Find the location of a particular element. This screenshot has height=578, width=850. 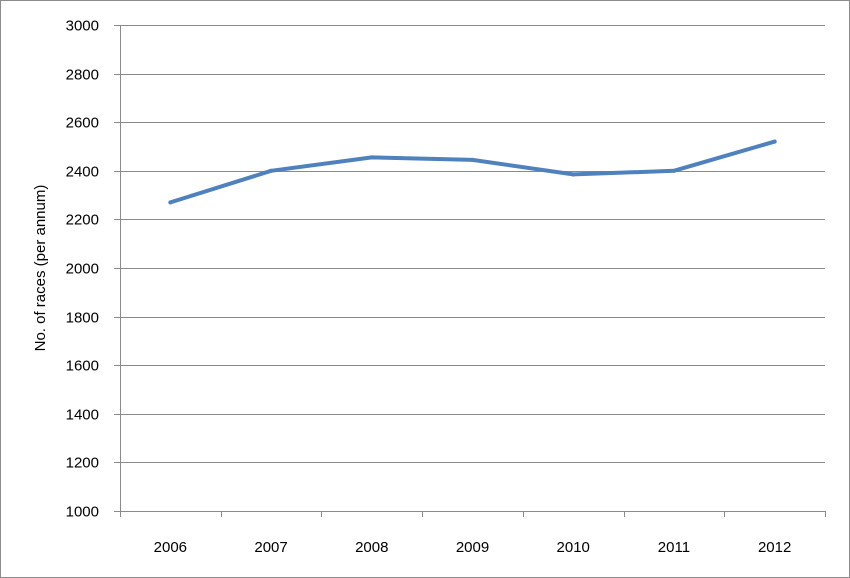

y-tick-label: 1800 is located at coordinates (82, 318).